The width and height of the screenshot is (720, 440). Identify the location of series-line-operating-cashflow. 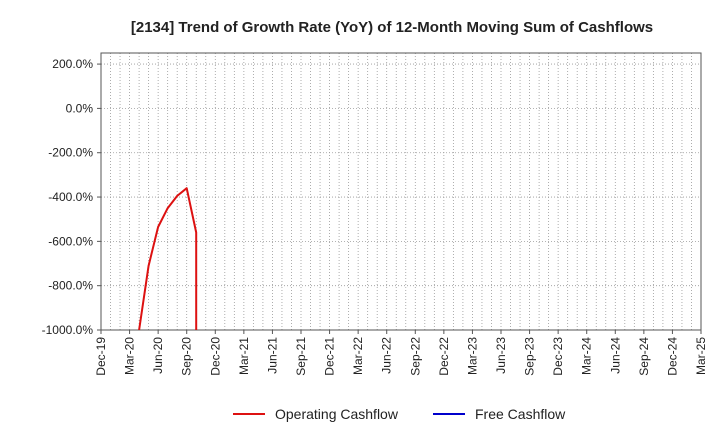
(168, 259).